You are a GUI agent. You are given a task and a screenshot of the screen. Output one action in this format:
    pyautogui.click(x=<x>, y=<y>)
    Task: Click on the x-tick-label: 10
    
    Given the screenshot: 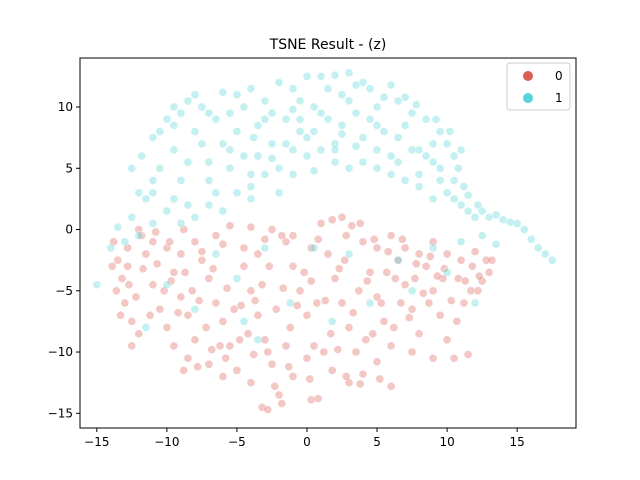 What is the action you would take?
    pyautogui.click(x=446, y=442)
    